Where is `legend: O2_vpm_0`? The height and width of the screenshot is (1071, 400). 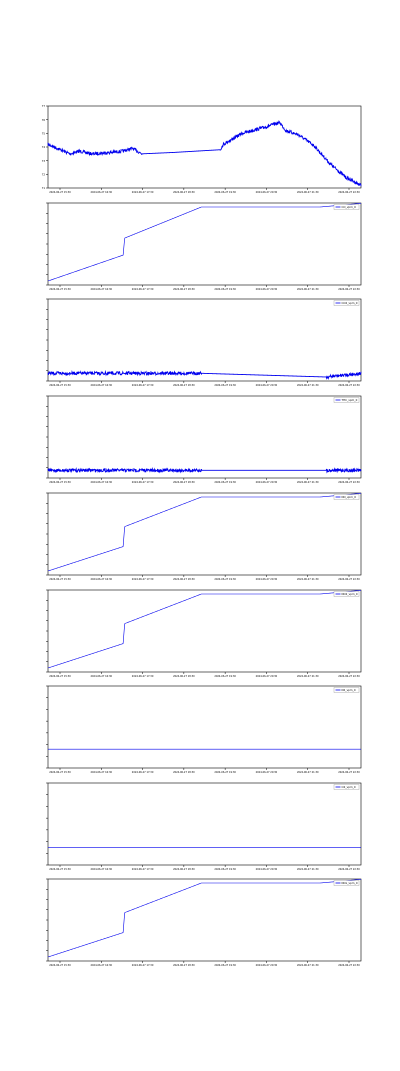 legend: O2_vpm_0 is located at coordinates (346, 787).